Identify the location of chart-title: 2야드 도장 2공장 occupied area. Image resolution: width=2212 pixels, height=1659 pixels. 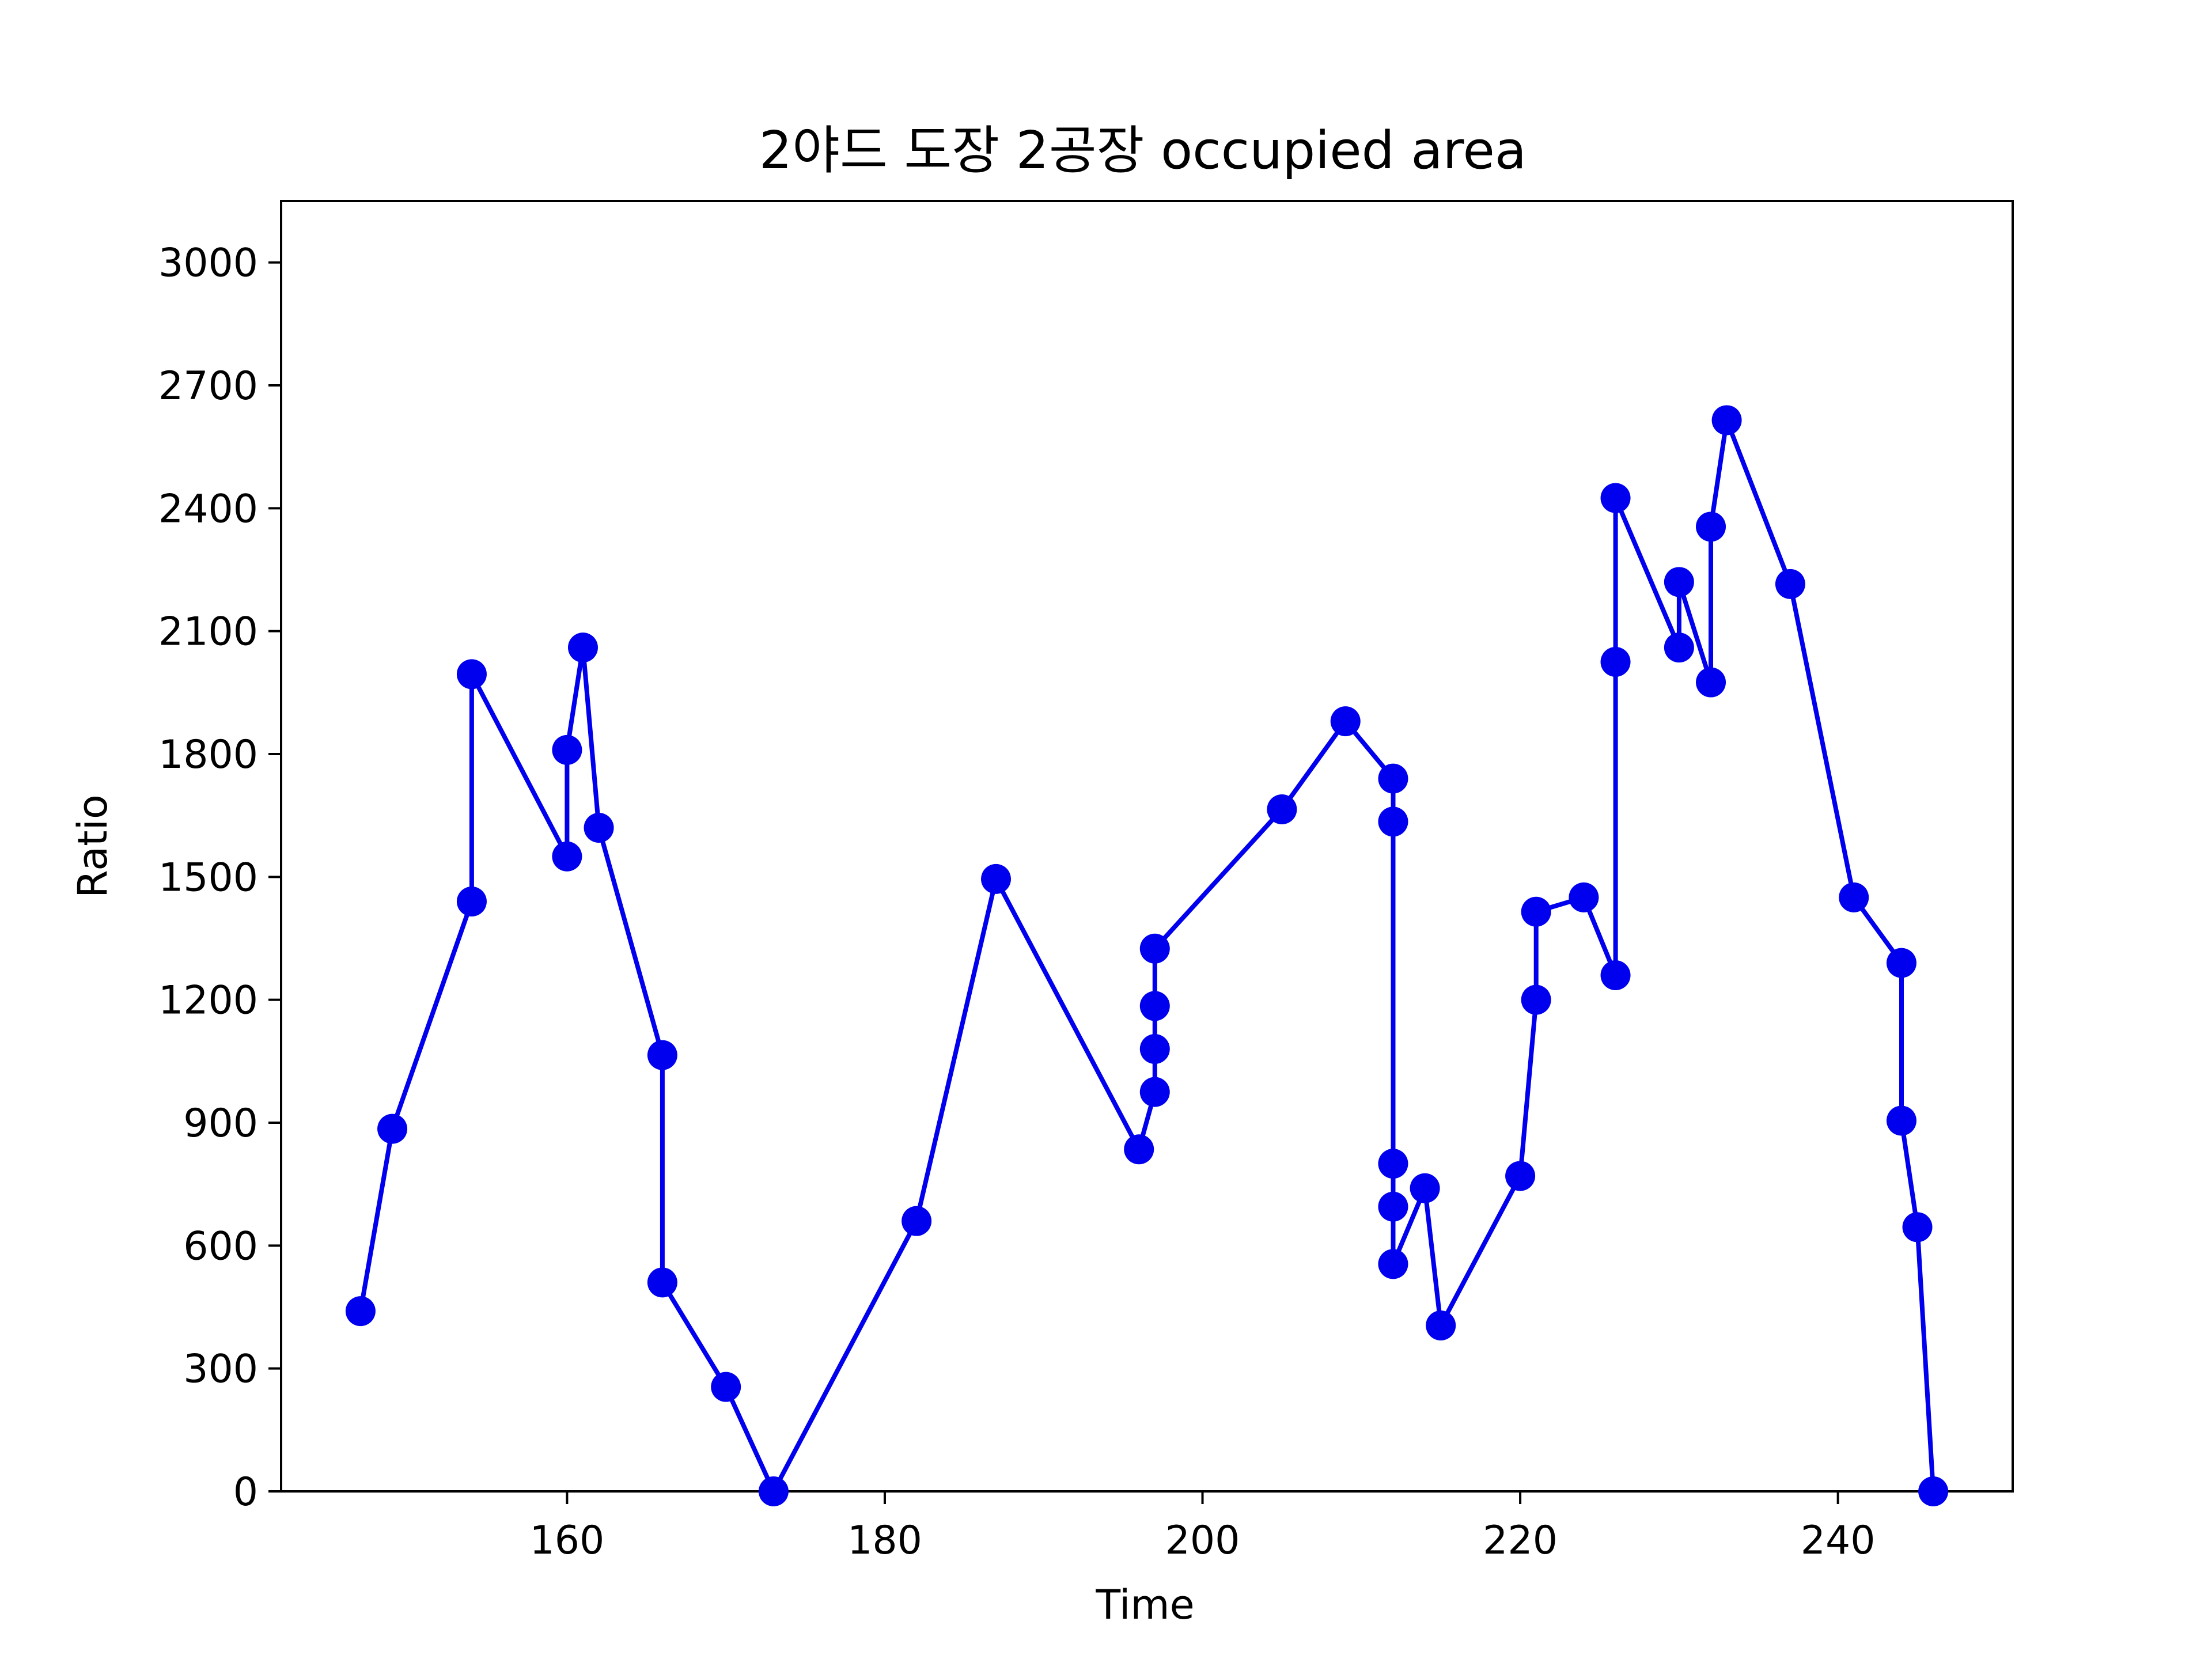
(1143, 150).